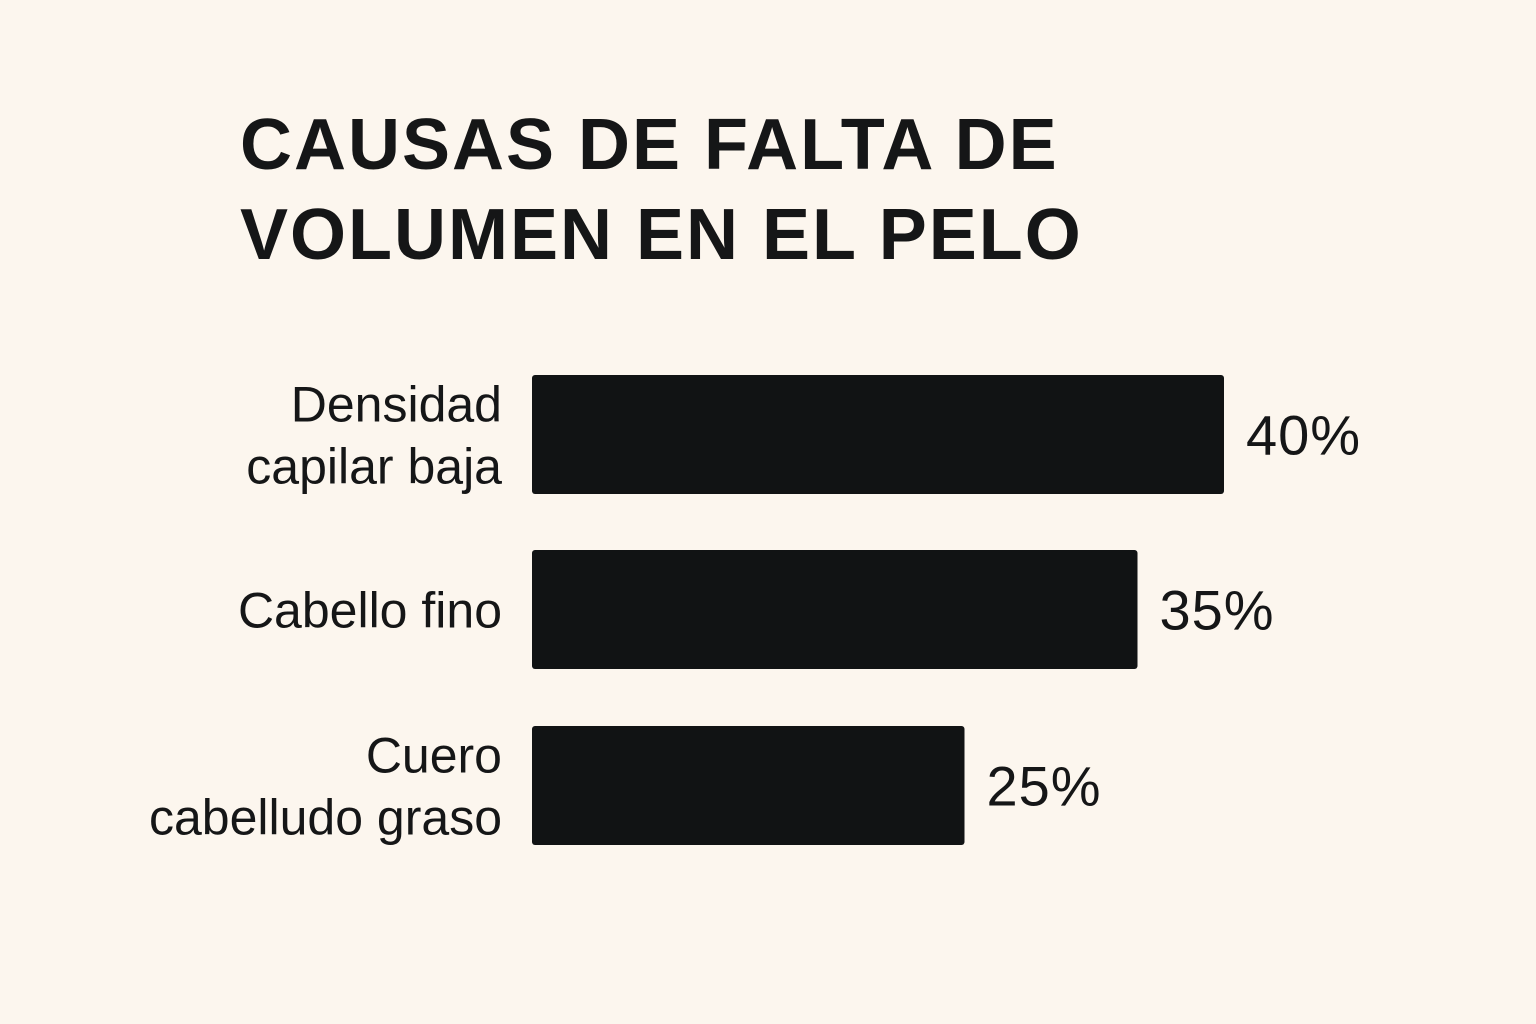 The image size is (1536, 1024). I want to click on chart-title-line-1: CAUSAS DE FALTA DE, so click(649, 145).